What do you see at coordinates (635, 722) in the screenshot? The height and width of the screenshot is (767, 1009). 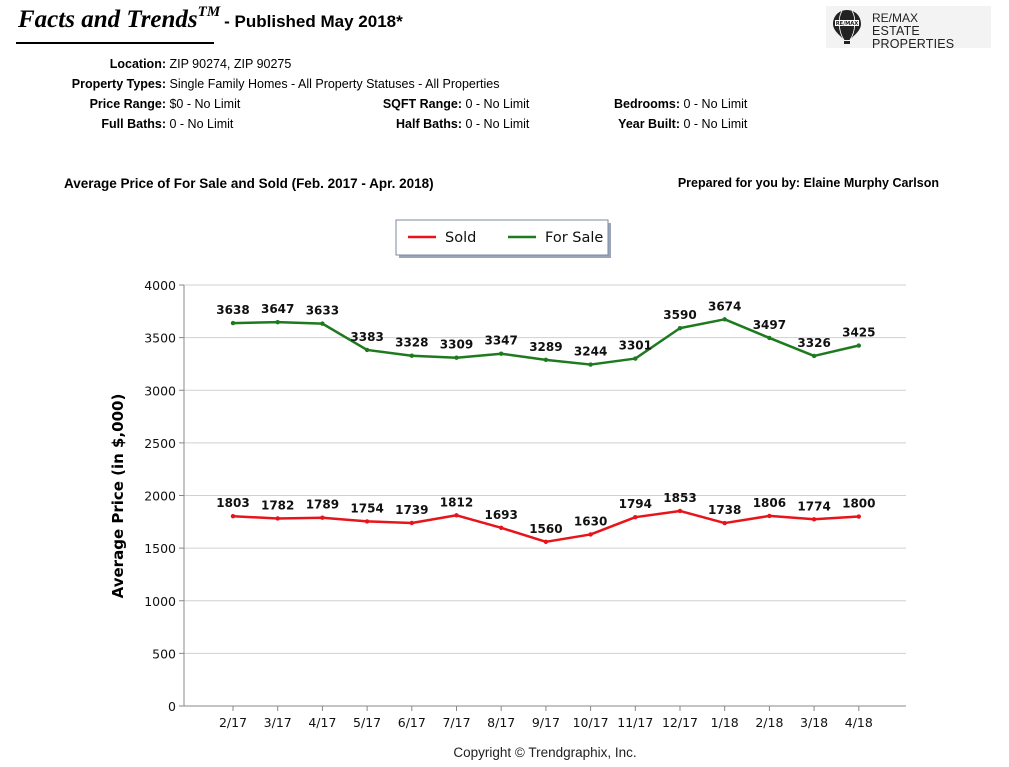 I see `x-tick-label: 11/17` at bounding box center [635, 722].